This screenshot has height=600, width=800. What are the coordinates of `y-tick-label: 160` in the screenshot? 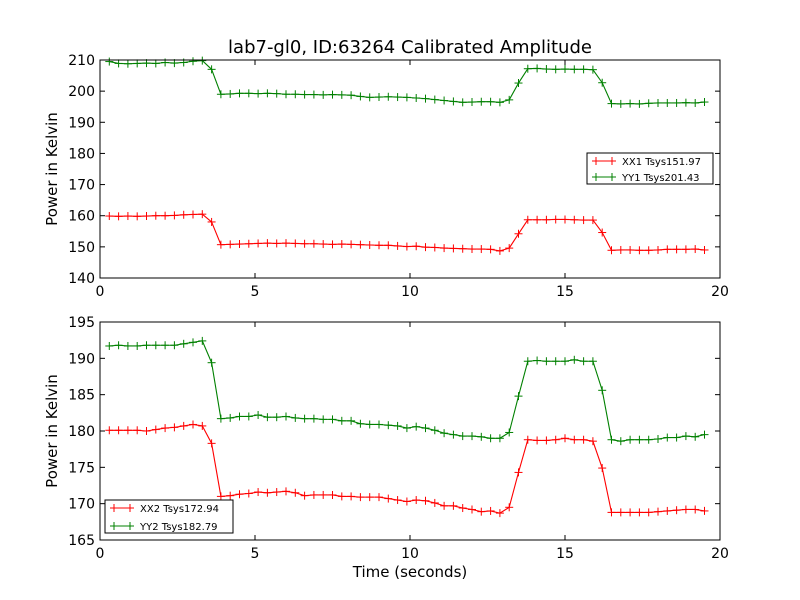 It's located at (81, 217).